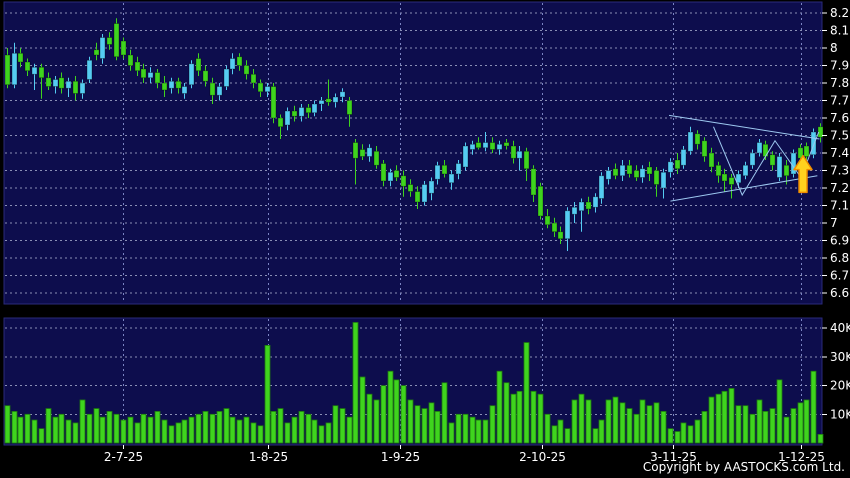 This screenshot has height=478, width=850. Describe the element at coordinates (839, 83) in the screenshot. I see `svg-text: 7.8` at that location.